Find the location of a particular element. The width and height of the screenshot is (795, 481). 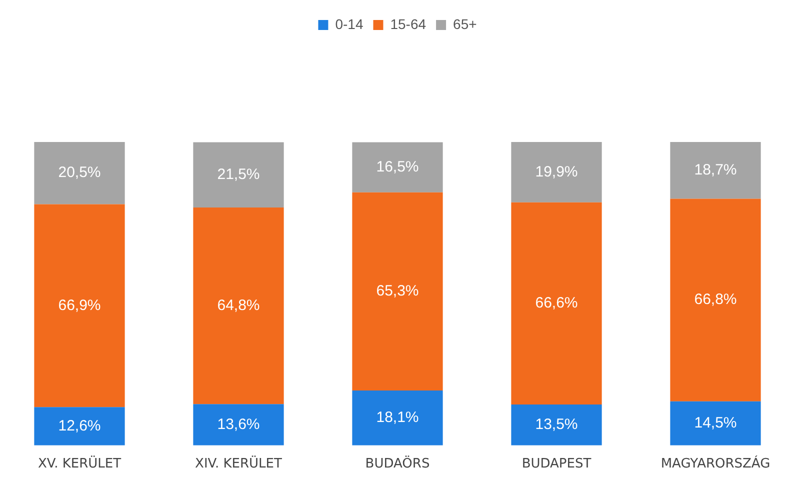

data-label: 21,5% is located at coordinates (238, 175).